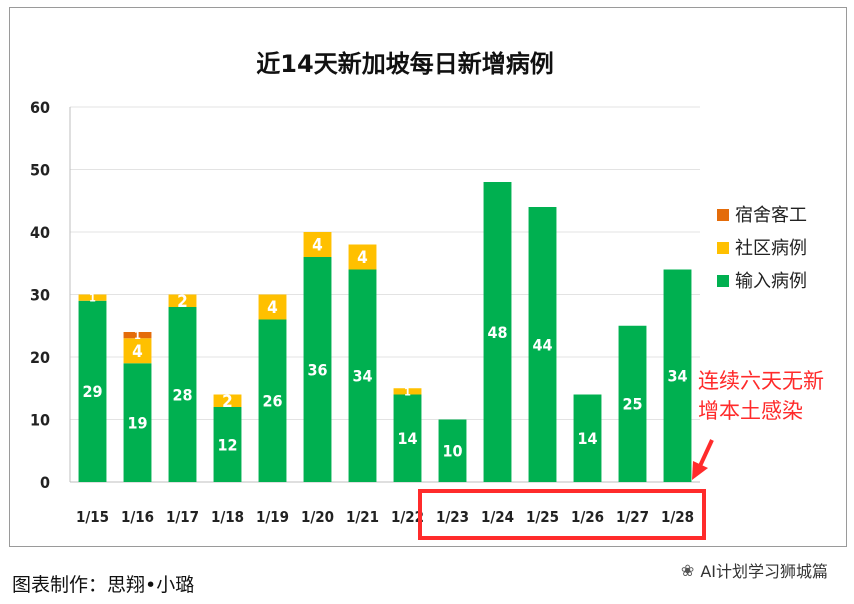  I want to click on y-tick-label: 50, so click(40, 170).